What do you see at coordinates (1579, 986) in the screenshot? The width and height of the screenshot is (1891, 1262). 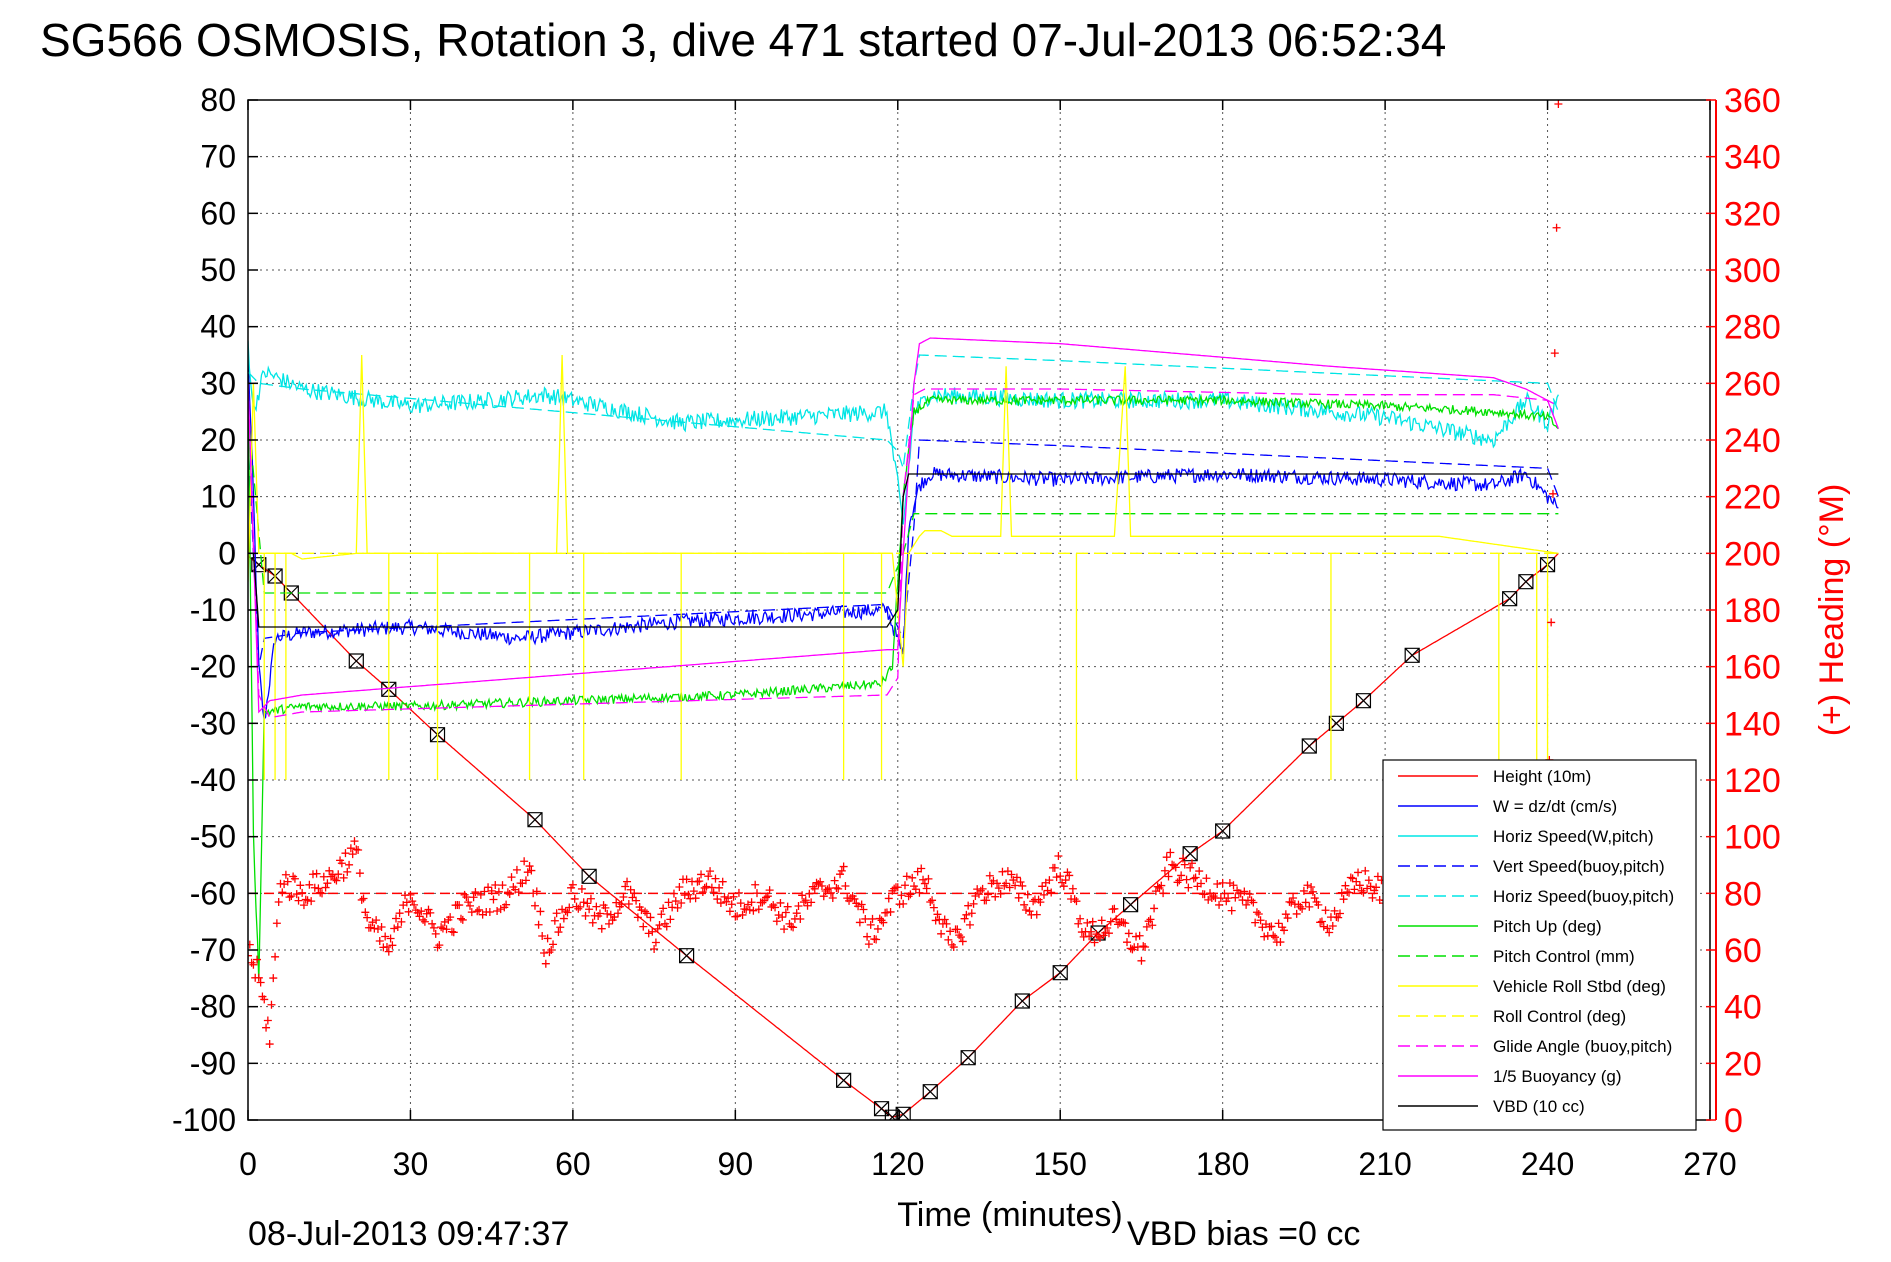 I see `legend-label-vehicle-roll-stbd-deg: Vehicle Roll Stbd (deg)` at bounding box center [1579, 986].